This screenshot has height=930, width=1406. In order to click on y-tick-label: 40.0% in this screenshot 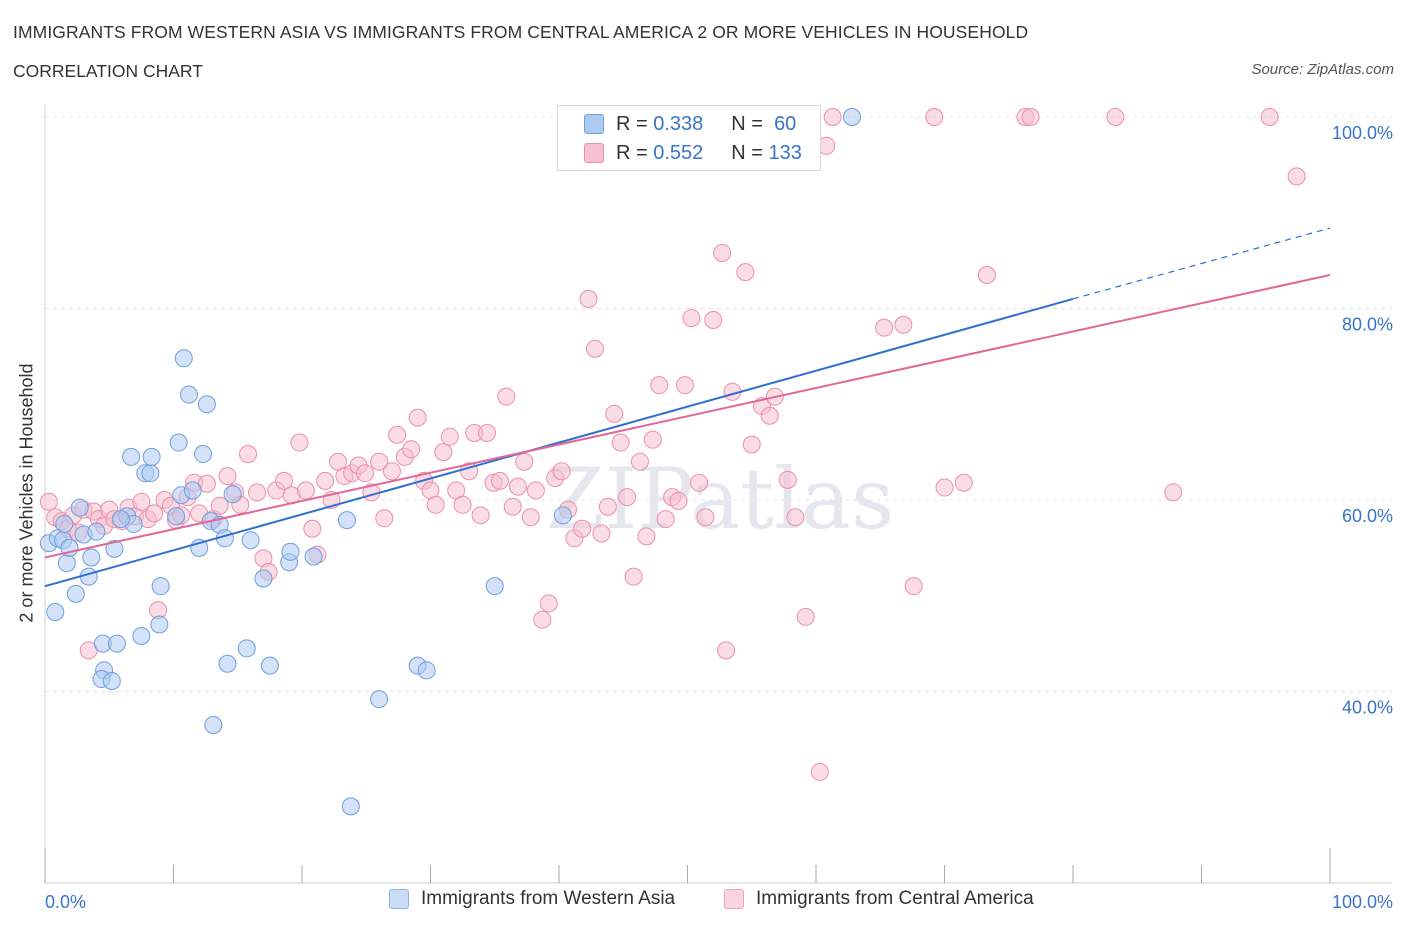, I will do `click(1367, 708)`.